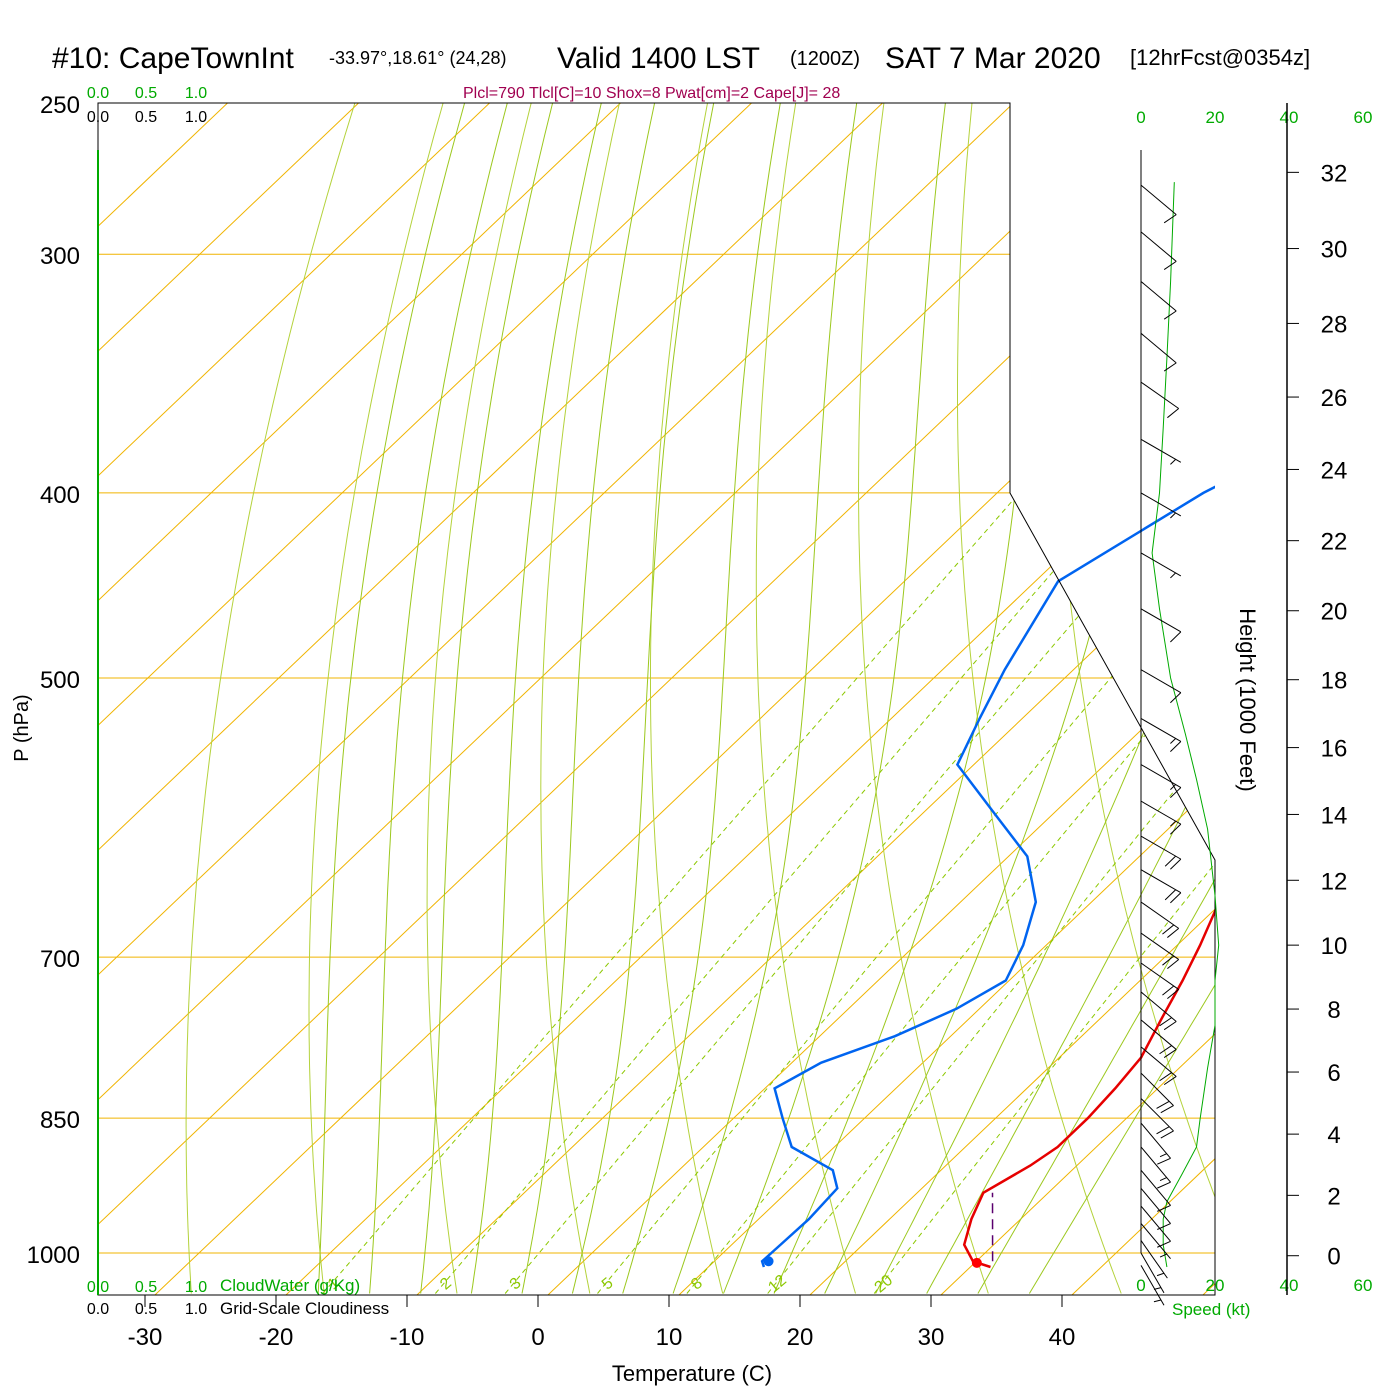 The height and width of the screenshot is (1400, 1400). What do you see at coordinates (60, 1120) in the screenshot?
I see `pressure-label: 850` at bounding box center [60, 1120].